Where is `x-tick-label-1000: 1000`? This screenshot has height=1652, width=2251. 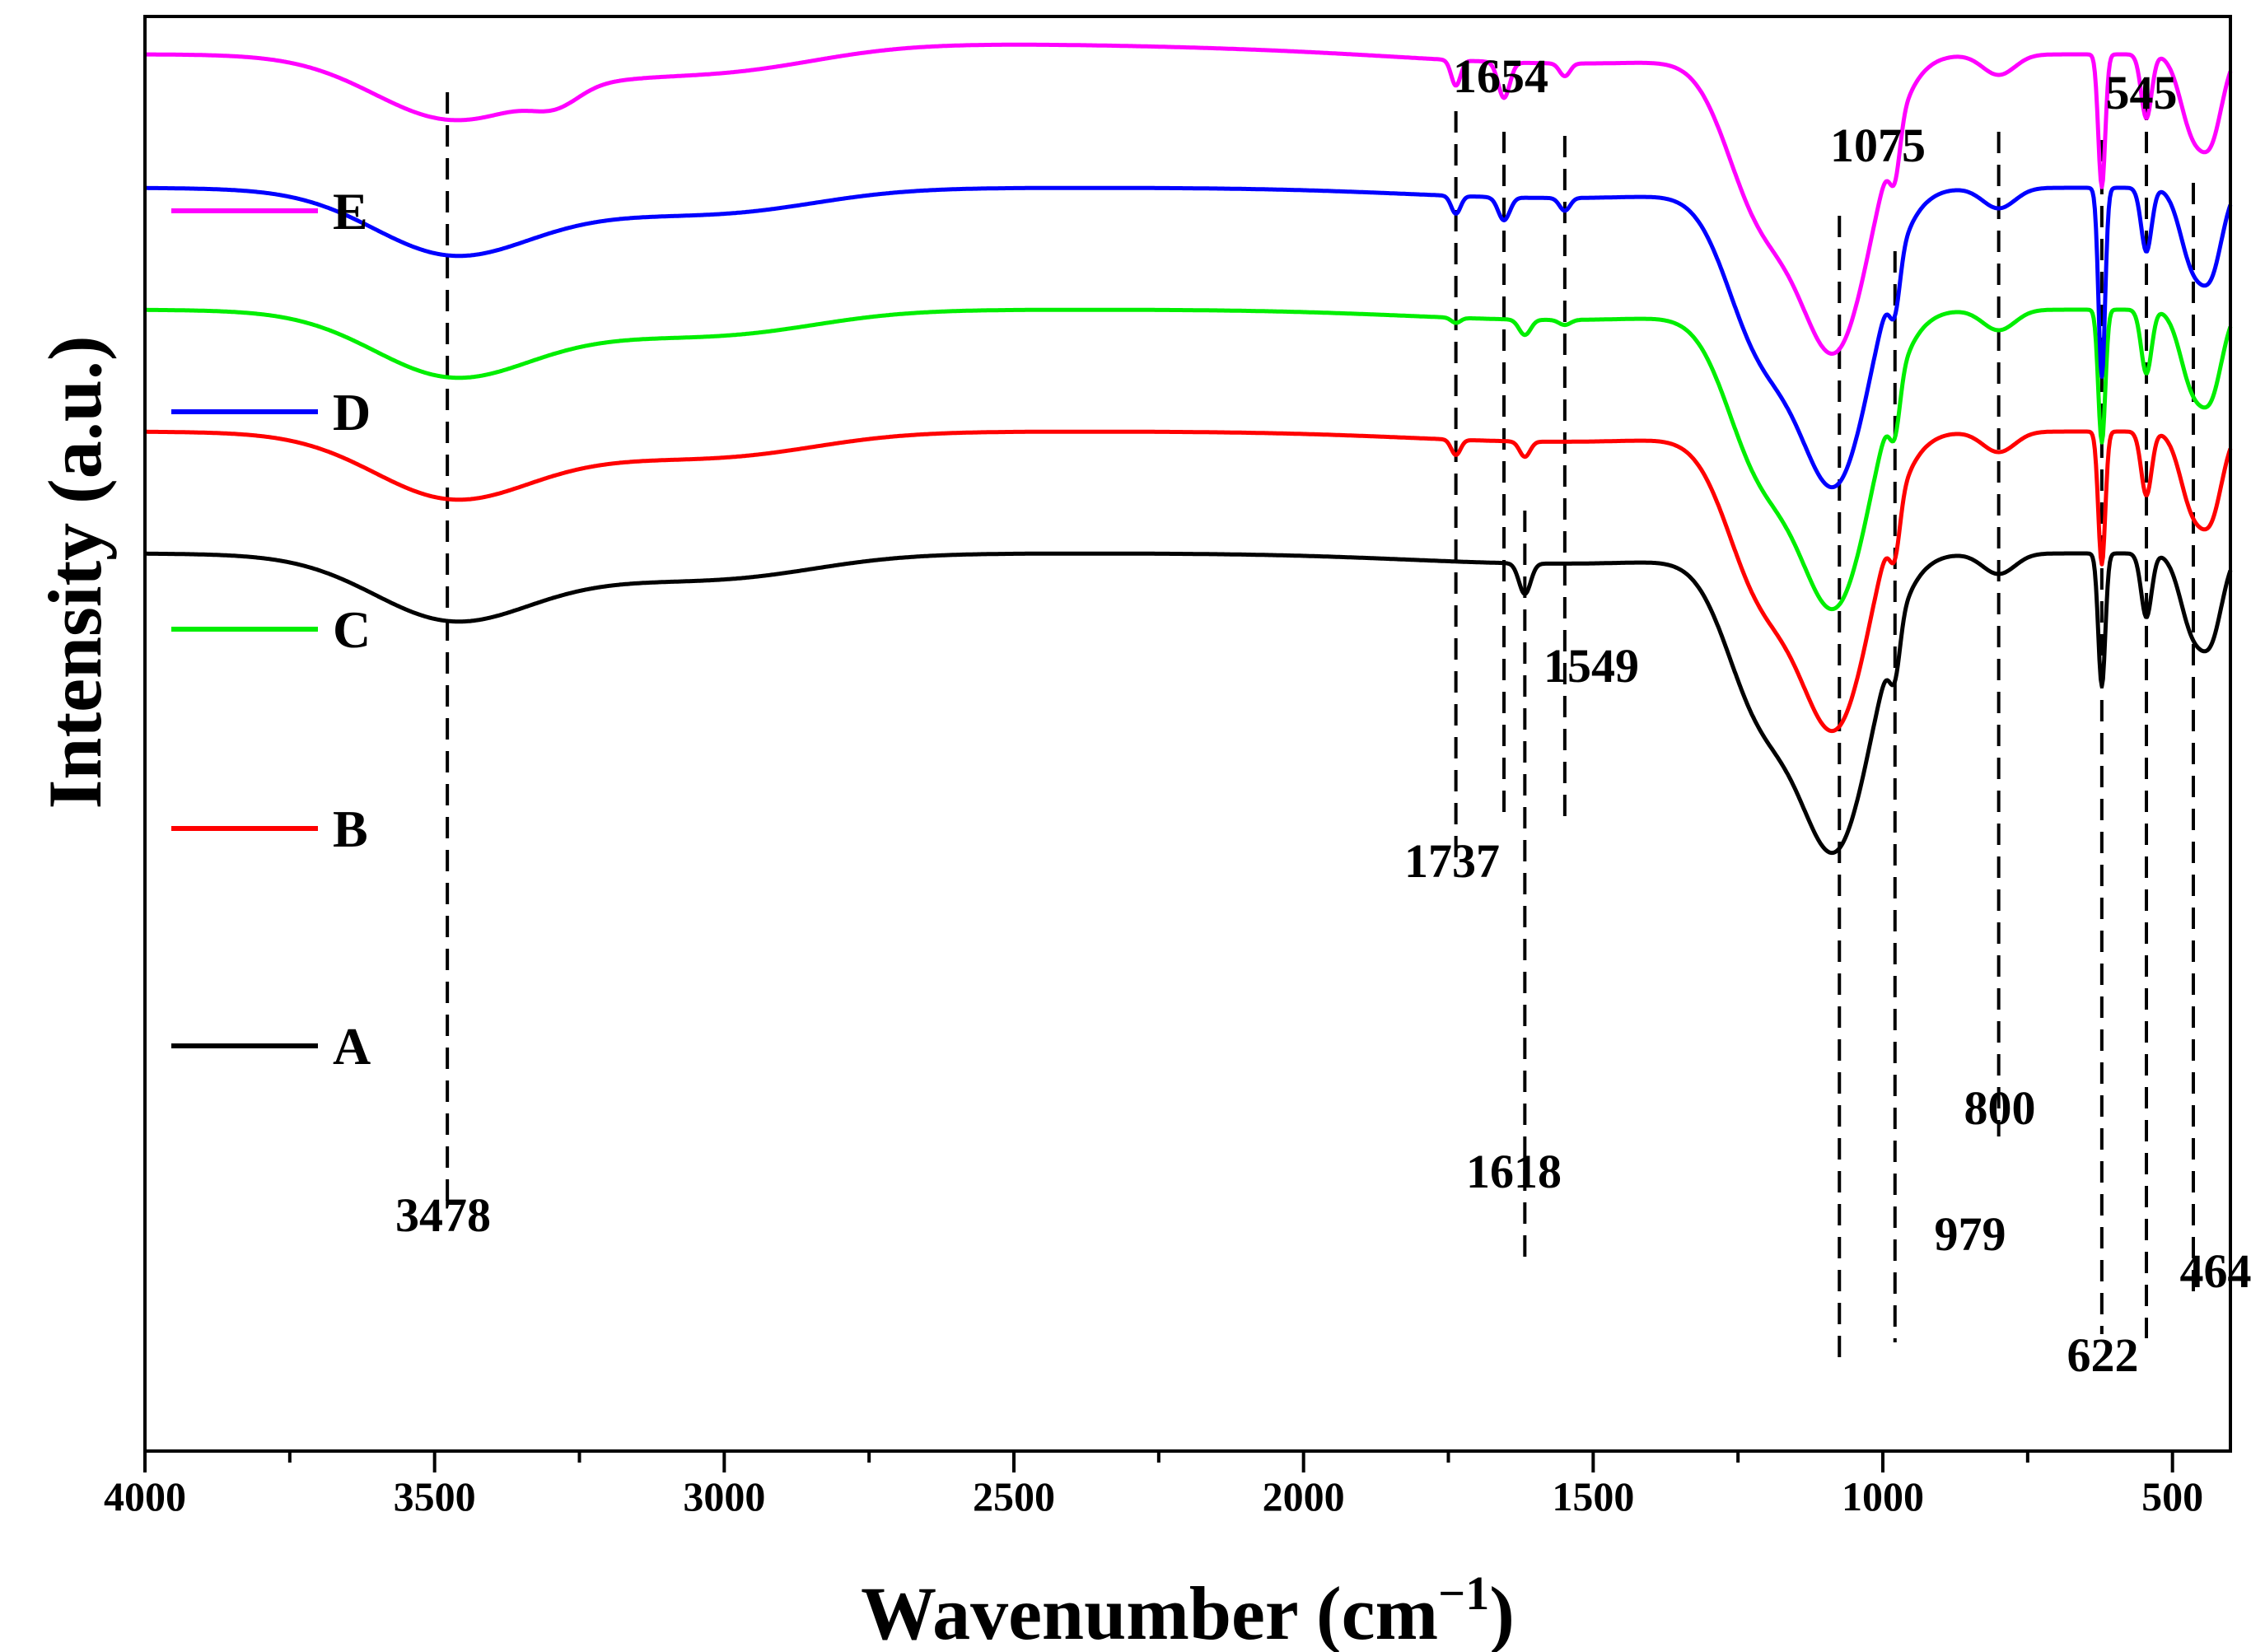 x-tick-label-1000: 1000 is located at coordinates (1883, 1496).